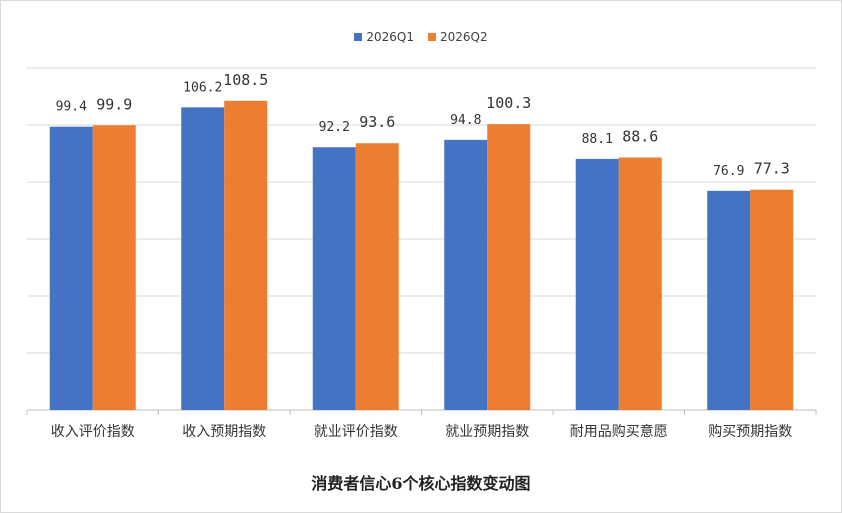  What do you see at coordinates (245, 80) in the screenshot?
I see `data-label: 108.5` at bounding box center [245, 80].